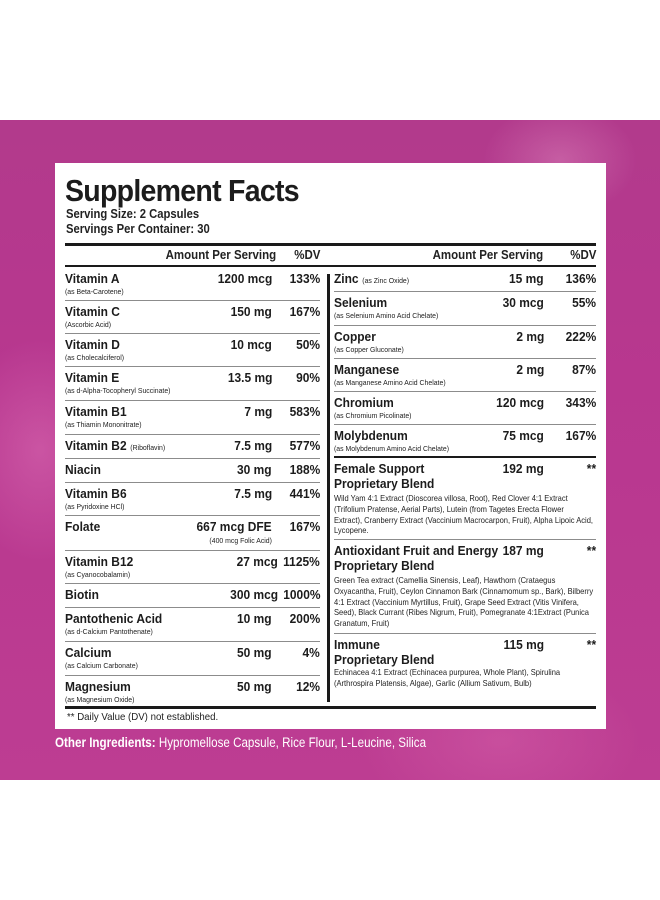 The width and height of the screenshot is (660, 900). What do you see at coordinates (530, 336) in the screenshot?
I see `nutrient-amount: 2 mg` at bounding box center [530, 336].